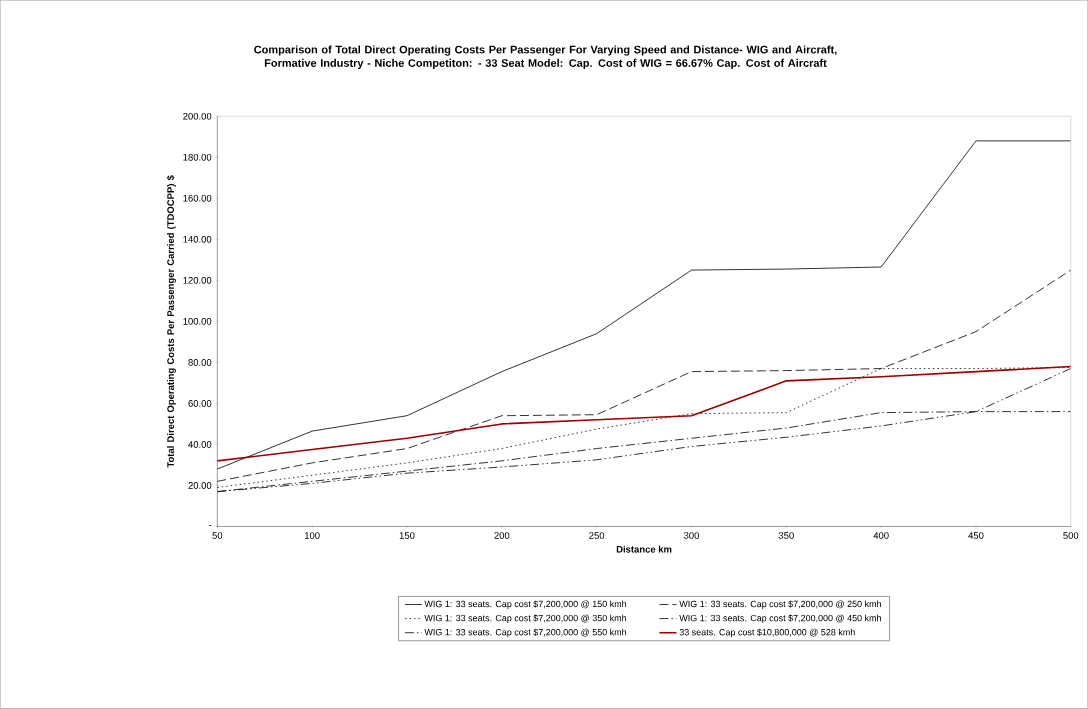 This screenshot has width=1088, height=709. I want to click on legend-label: WIG 1: 33 seats. Cap cost $7,200,000 @ 250 kmh, so click(780, 605).